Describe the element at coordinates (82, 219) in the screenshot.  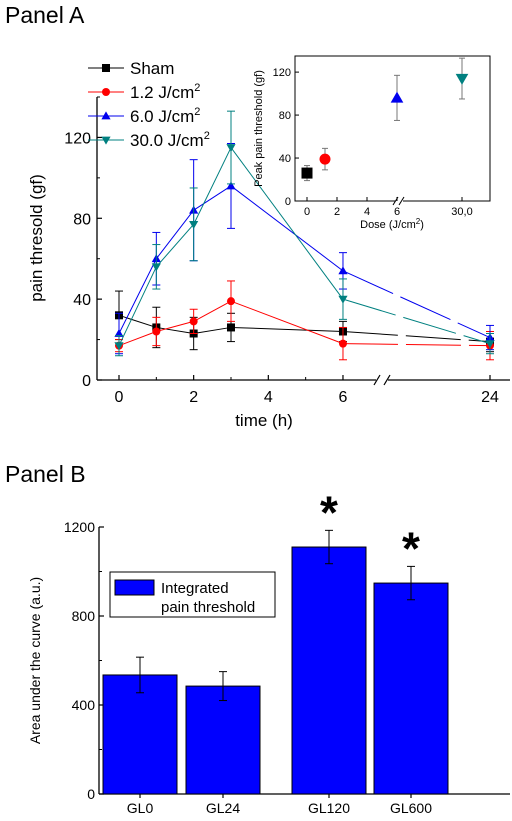
I see `panel-a-y-tick-label: 80` at that location.